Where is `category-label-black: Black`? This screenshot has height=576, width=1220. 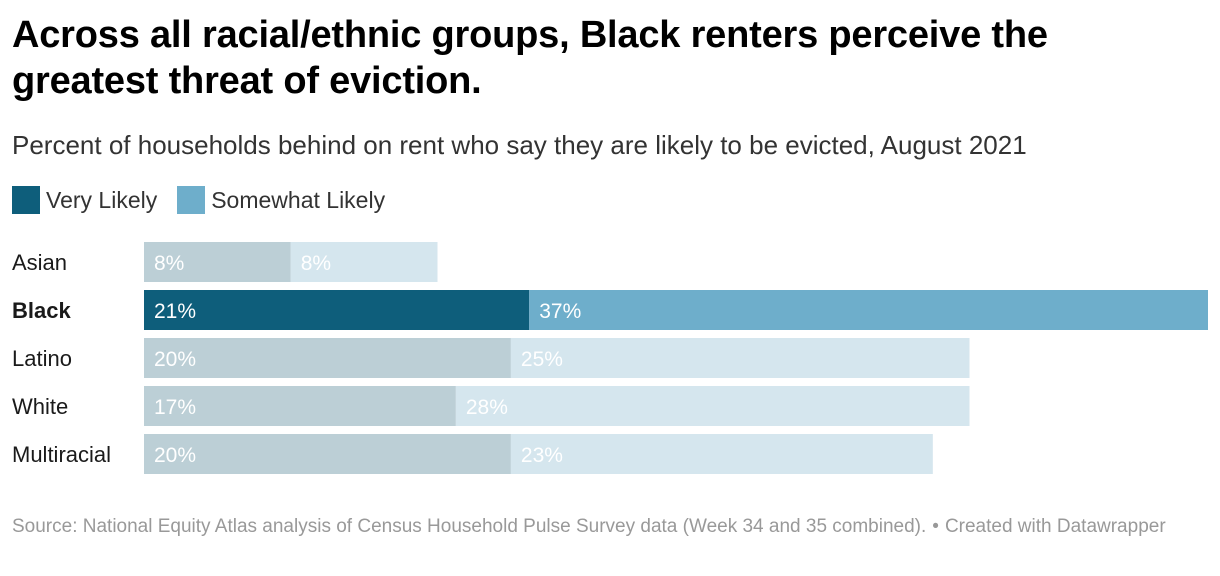 category-label-black: Black is located at coordinates (41, 310).